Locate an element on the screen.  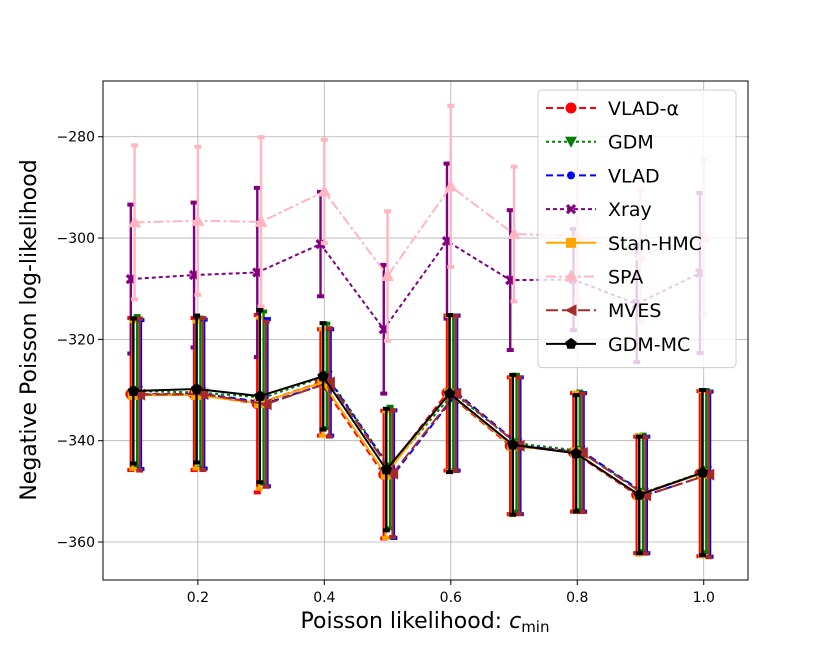
marker-stroke is located at coordinates (571, 209).